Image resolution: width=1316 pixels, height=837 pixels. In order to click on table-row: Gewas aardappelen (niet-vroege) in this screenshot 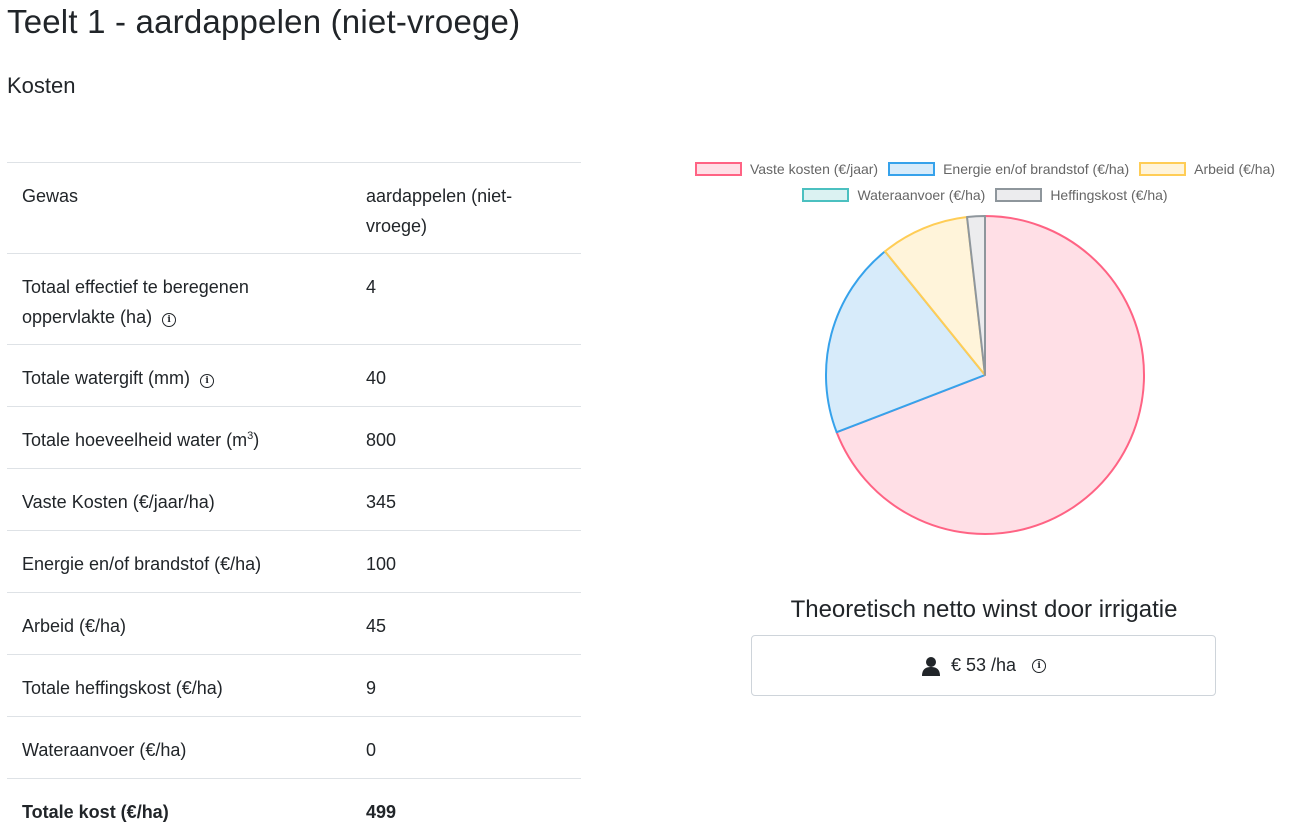, I will do `click(294, 208)`.